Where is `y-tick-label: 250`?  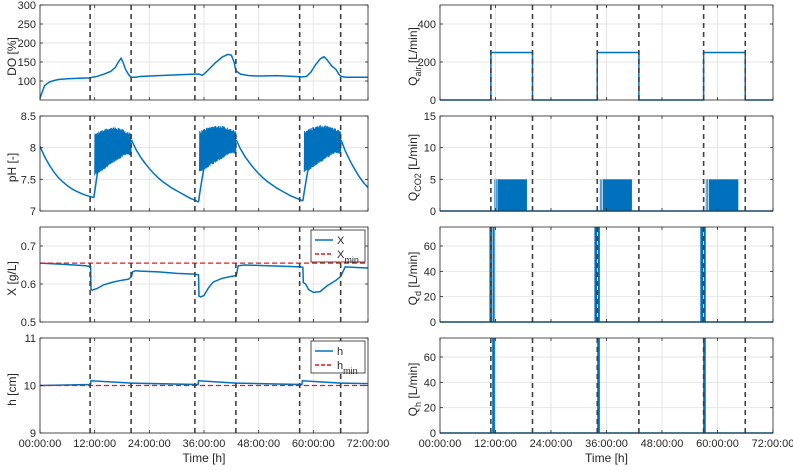 y-tick-label: 250 is located at coordinates (27, 25).